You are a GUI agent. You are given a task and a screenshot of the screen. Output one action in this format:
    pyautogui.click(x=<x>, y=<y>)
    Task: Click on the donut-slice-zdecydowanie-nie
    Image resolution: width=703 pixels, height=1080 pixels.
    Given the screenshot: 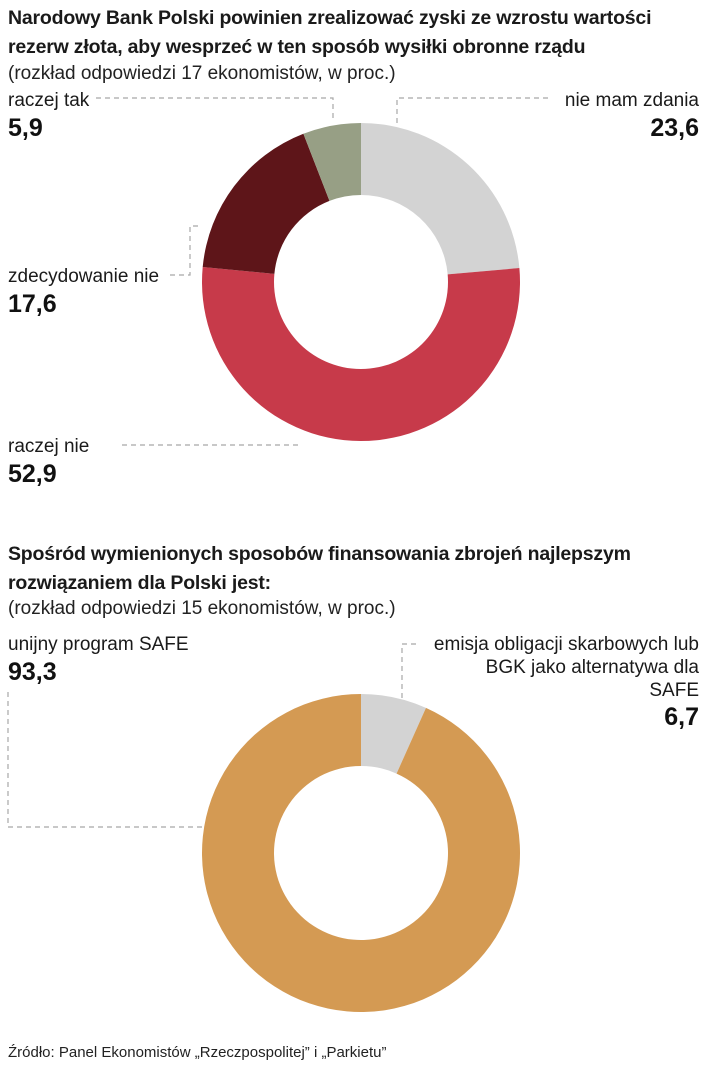 What is the action you would take?
    pyautogui.click(x=266, y=203)
    